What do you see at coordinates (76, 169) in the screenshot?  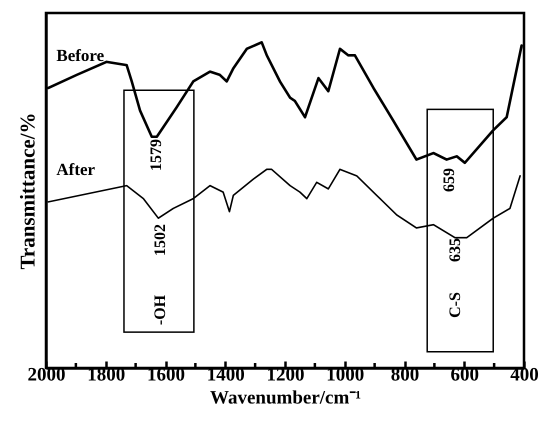 I see `series-label: After` at bounding box center [76, 169].